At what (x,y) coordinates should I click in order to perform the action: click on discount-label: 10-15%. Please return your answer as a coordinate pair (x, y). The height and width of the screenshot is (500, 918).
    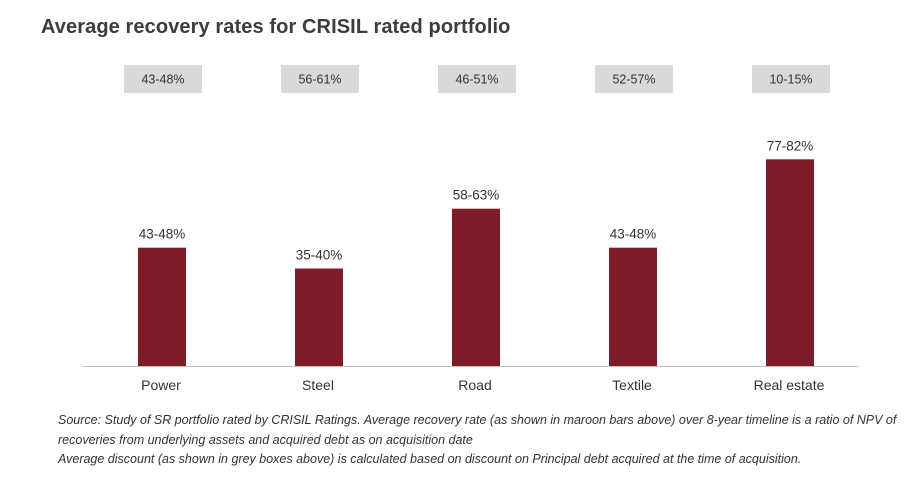
    Looking at the image, I should click on (790, 80).